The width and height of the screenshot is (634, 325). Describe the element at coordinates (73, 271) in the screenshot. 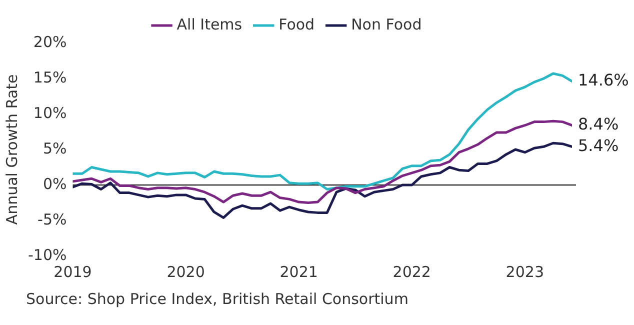

I see `x-tick-label: 2019` at that location.